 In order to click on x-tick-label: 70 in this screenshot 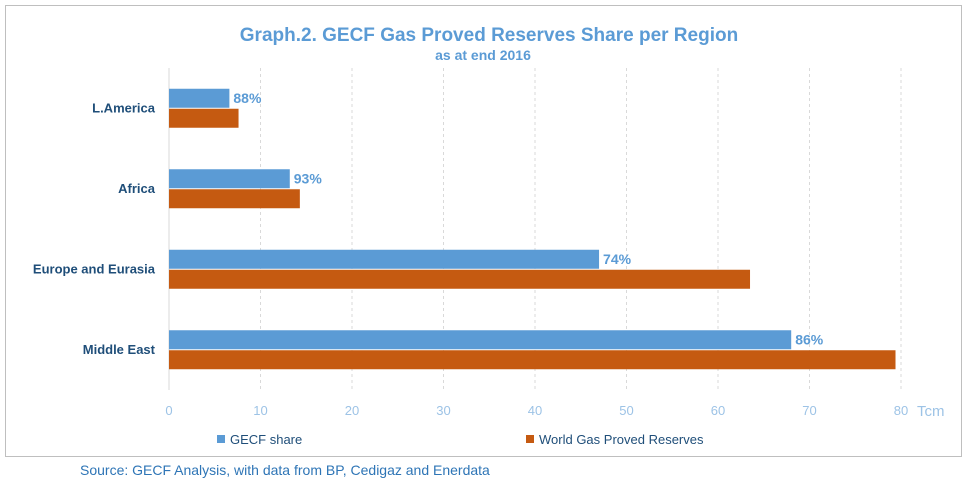, I will do `click(809, 410)`.